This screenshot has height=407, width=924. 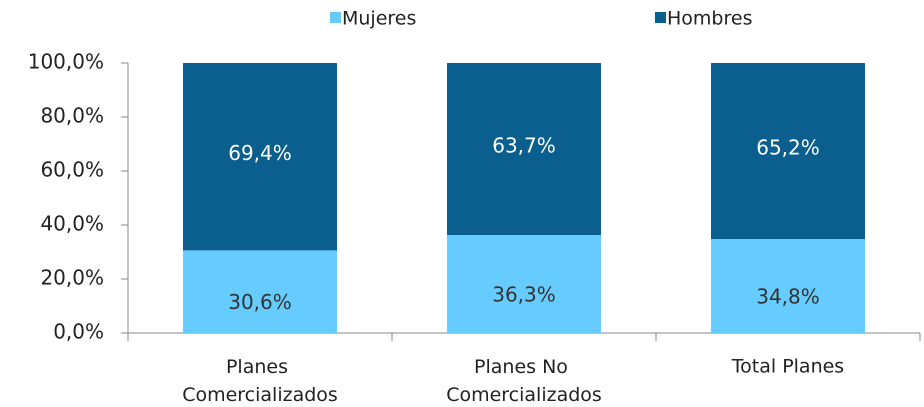 I want to click on data-label: 69,4%, so click(x=260, y=153).